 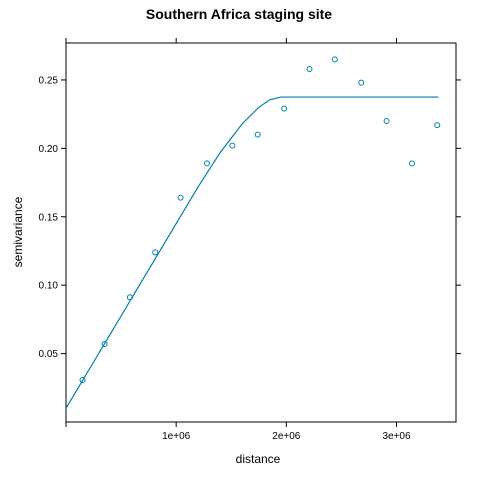 What do you see at coordinates (49, 286) in the screenshot?
I see `y-tick-label: 0.10` at bounding box center [49, 286].